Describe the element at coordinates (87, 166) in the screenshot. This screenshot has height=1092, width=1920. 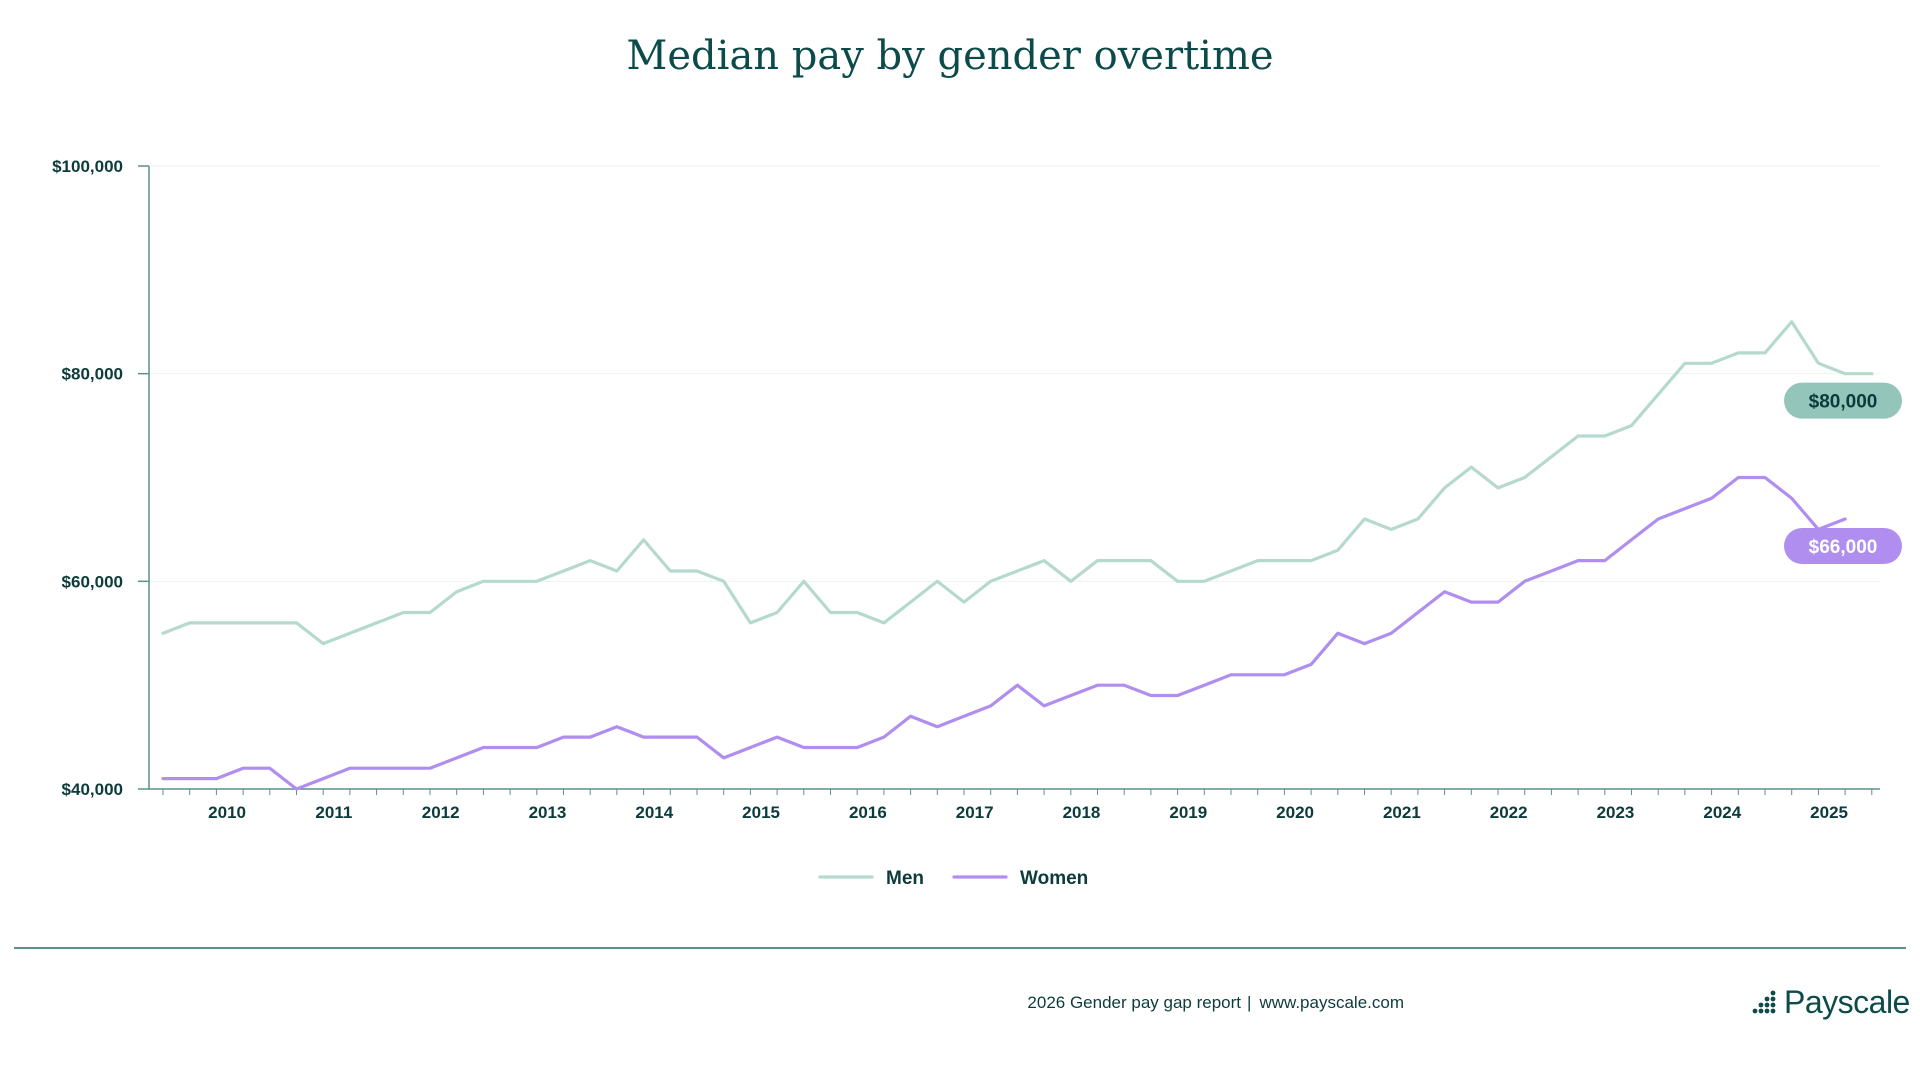
I see `y-tick-label: $100,000` at that location.